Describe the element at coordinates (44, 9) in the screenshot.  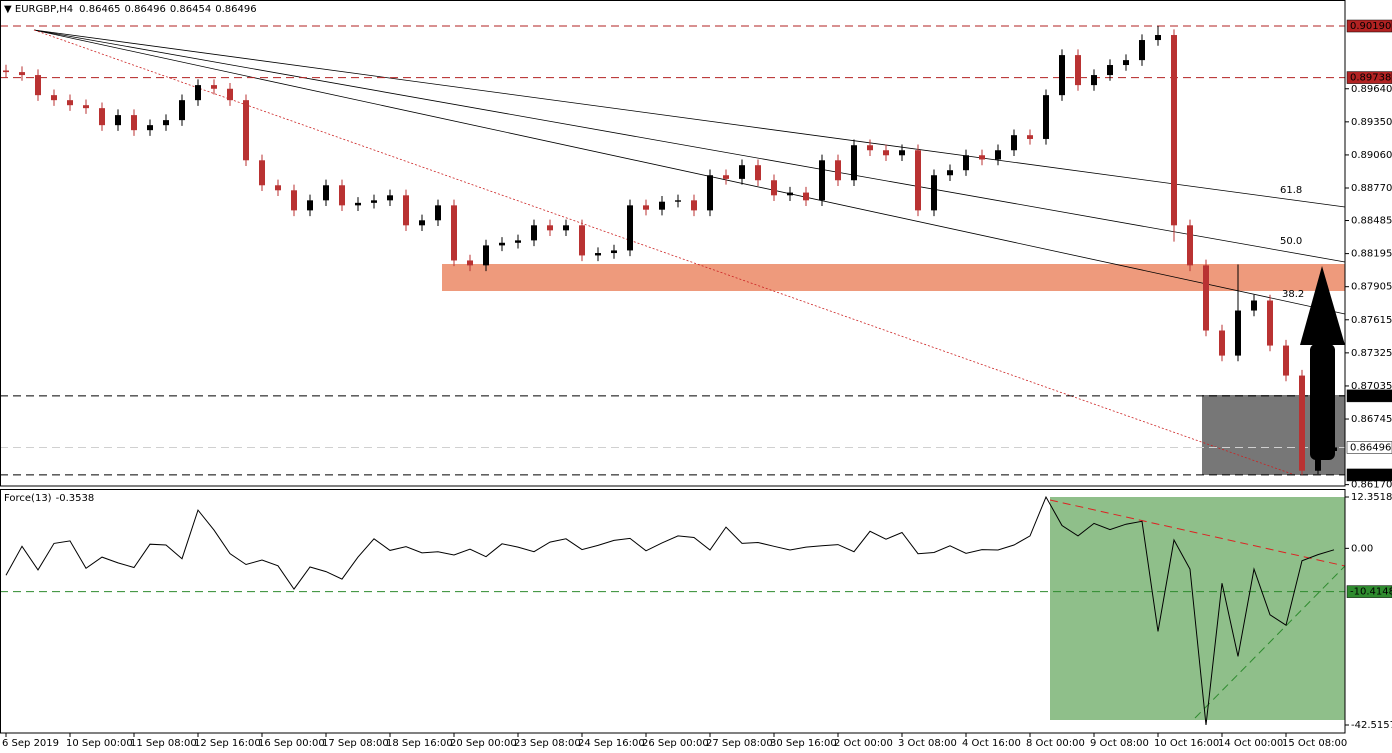
I see `symbol-title: EURGBP,H4` at that location.